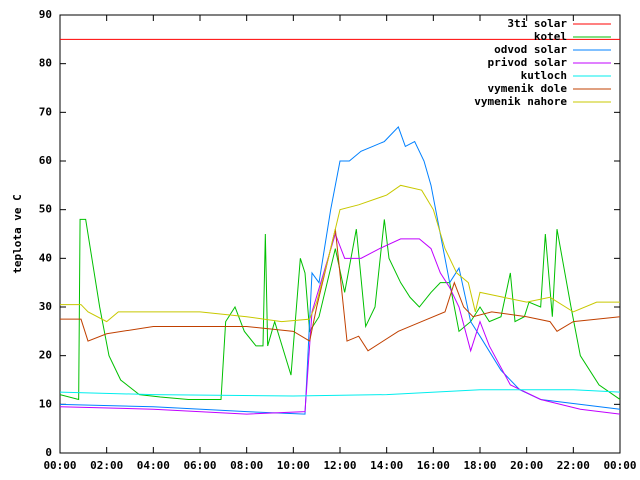 This screenshot has height=480, width=640. I want to click on x-tick-label: 22:00, so click(573, 465).